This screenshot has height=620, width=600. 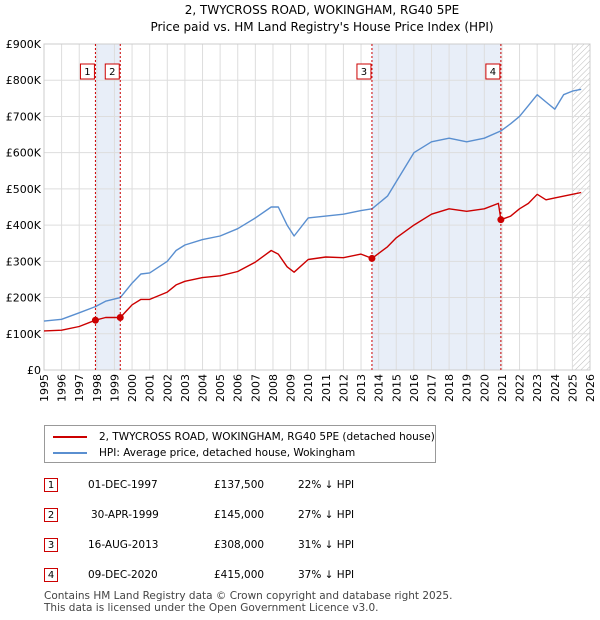 I want to click on x-tick-label: 2013, so click(x=361, y=388).